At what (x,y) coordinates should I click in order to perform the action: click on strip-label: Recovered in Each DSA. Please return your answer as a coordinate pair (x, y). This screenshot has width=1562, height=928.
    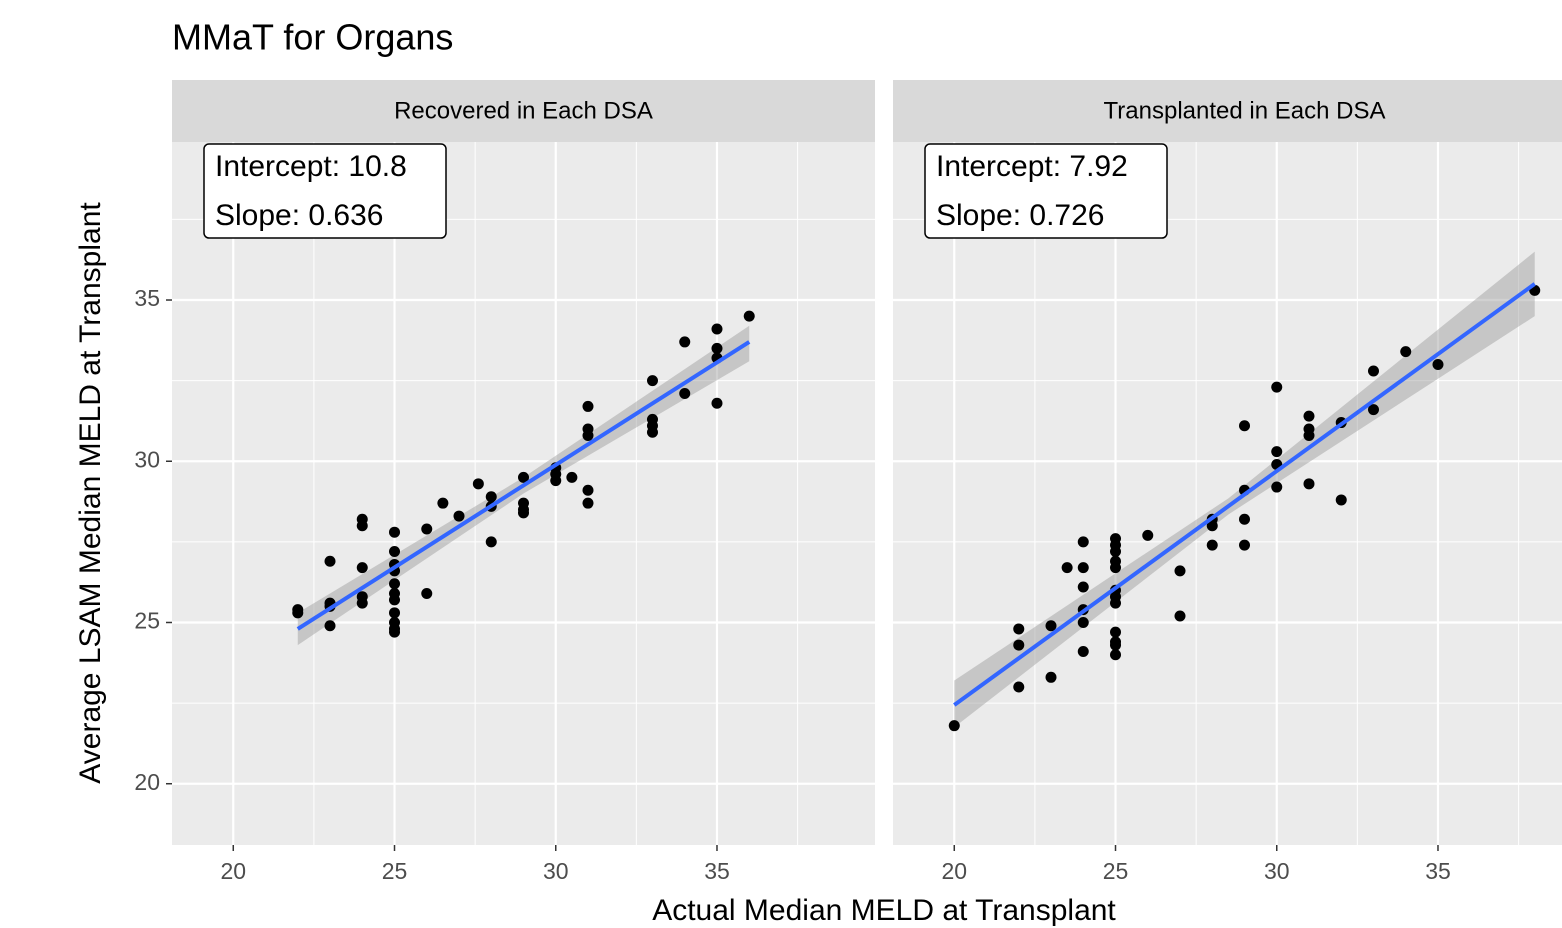
    Looking at the image, I should click on (523, 110).